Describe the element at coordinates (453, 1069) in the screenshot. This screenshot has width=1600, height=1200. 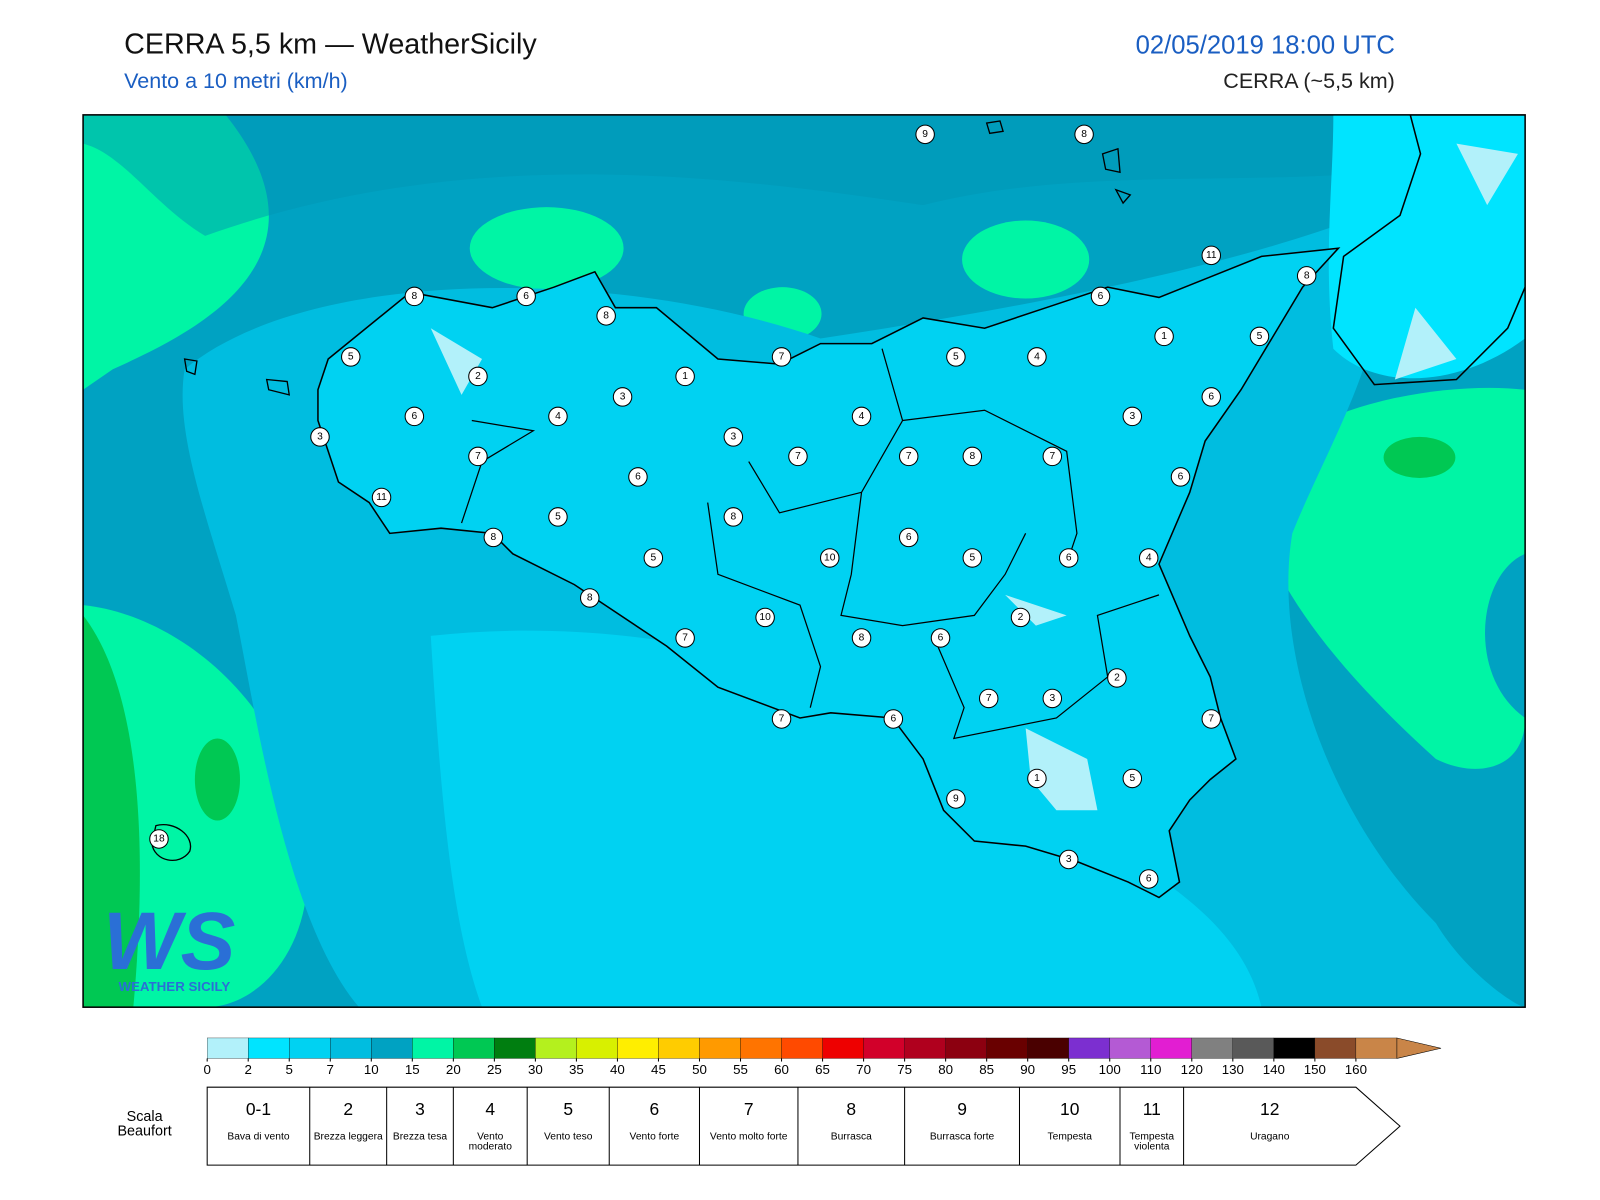
I see `colorbar-tick-label: 20` at that location.